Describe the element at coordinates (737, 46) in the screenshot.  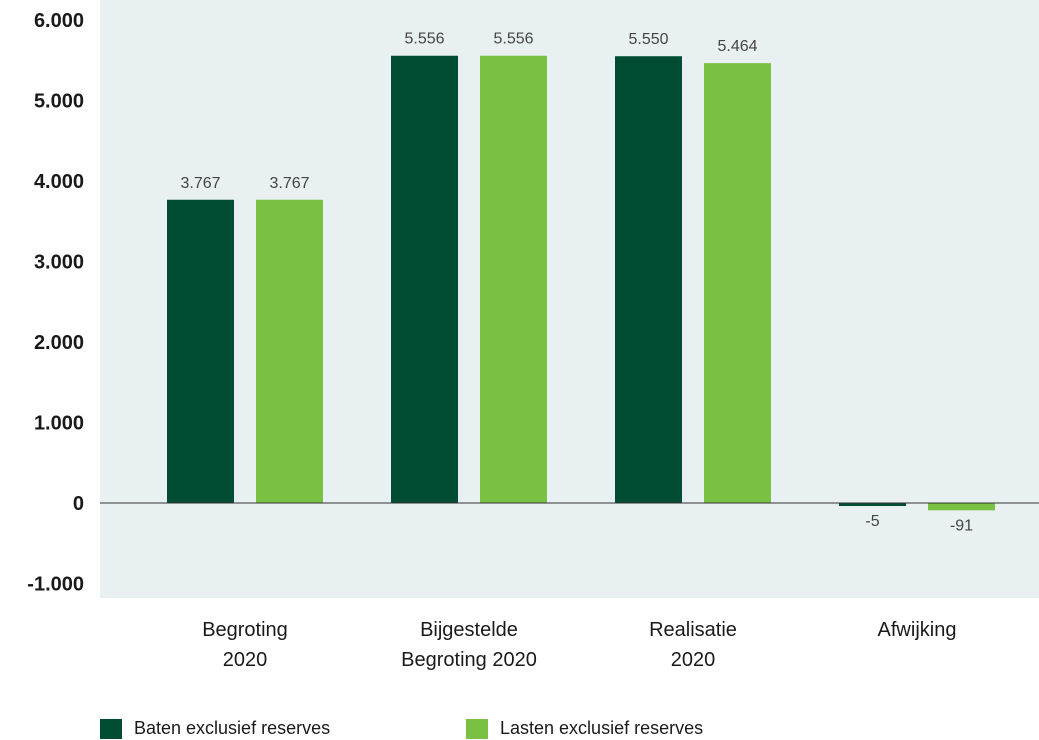
I see `data-label: 5.464` at that location.